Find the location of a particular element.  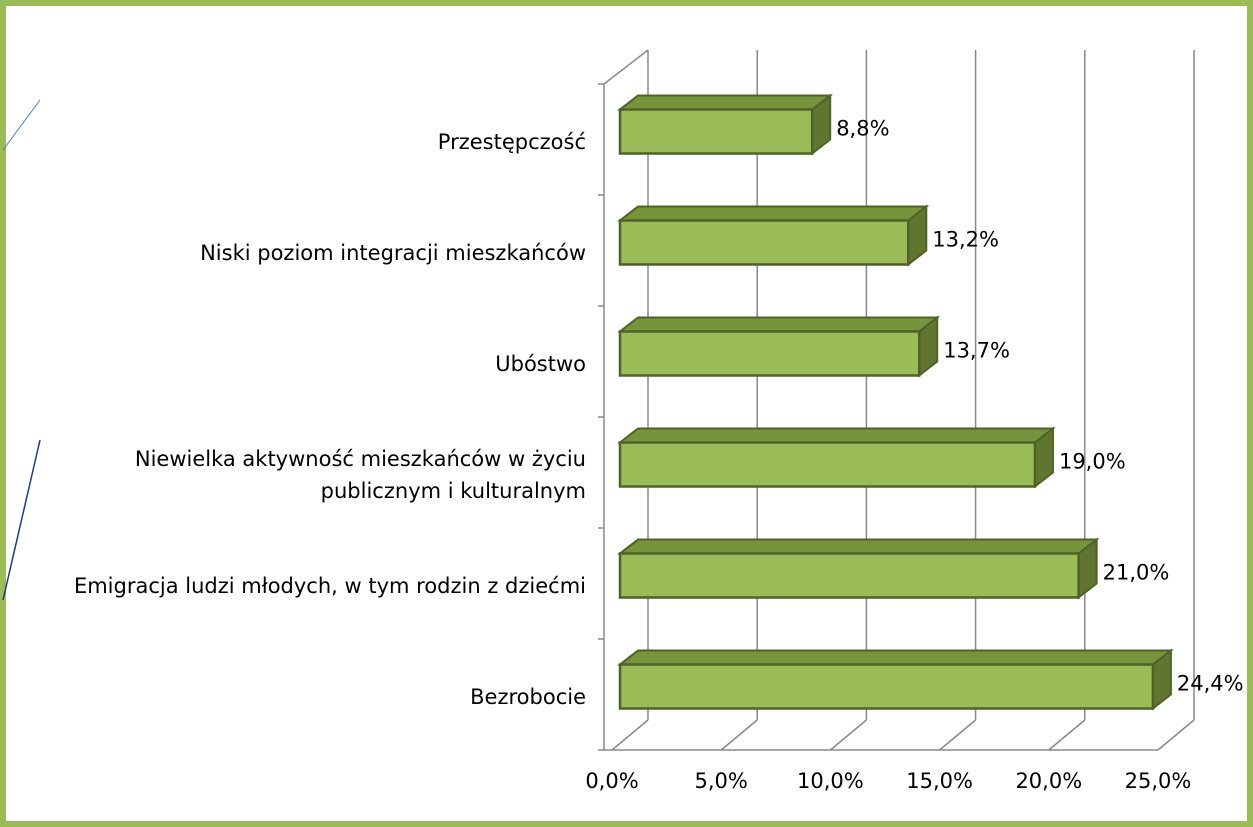

value-label: 19,0% is located at coordinates (1092, 462).